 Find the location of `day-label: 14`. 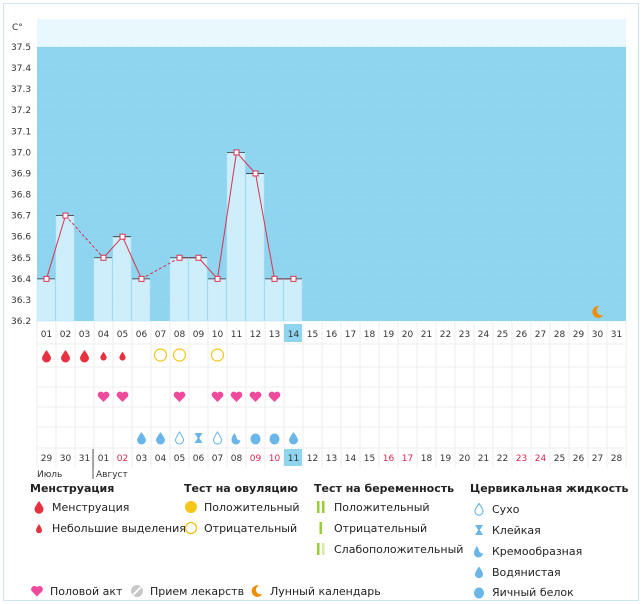

day-label: 14 is located at coordinates (294, 335).